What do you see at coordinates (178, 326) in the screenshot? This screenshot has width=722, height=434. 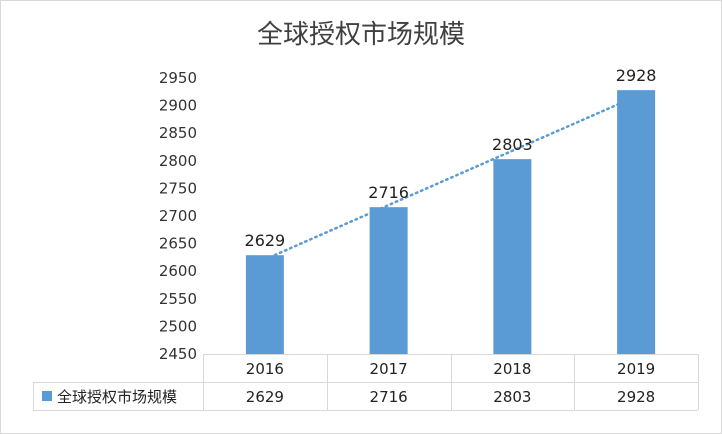 I see `y-tick-label: 2500` at bounding box center [178, 326].